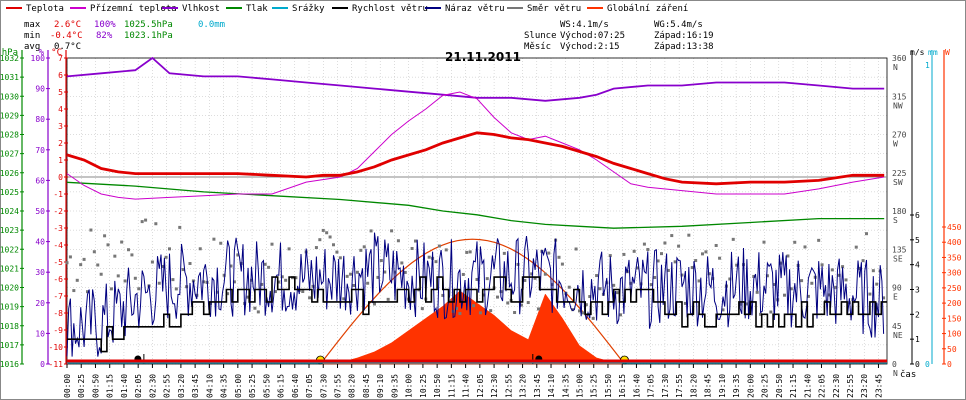 This screenshot has width=966, height=400. I want to click on radiation-tick-0: 0, so click(949, 364).